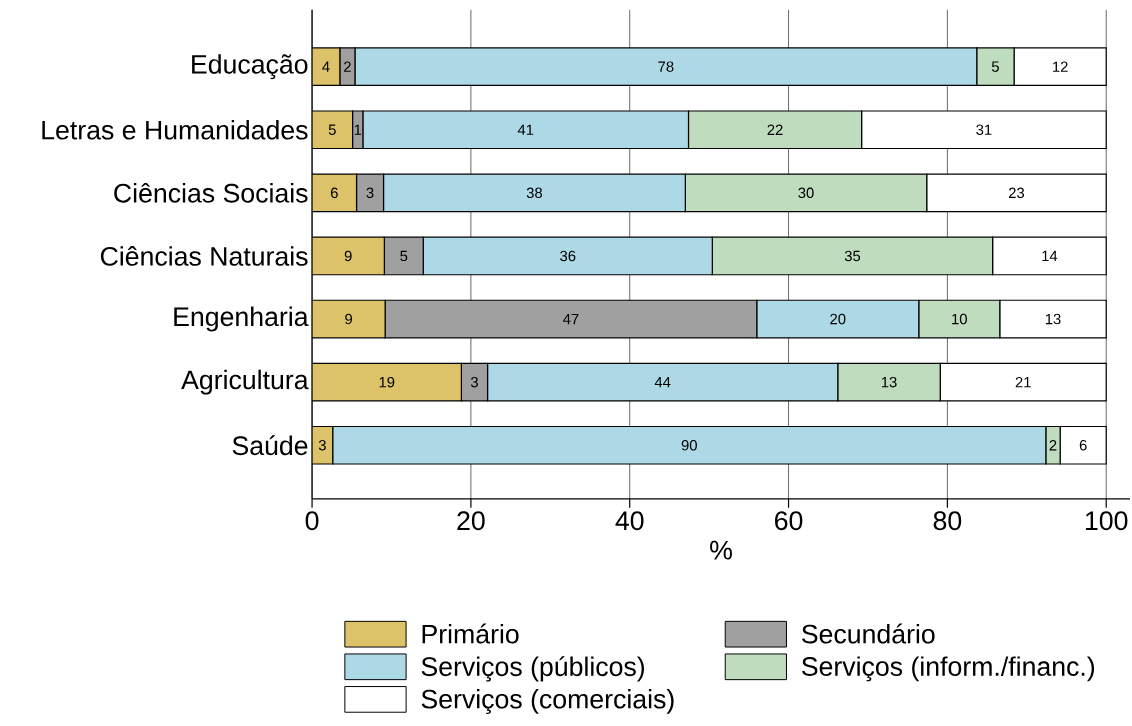  What do you see at coordinates (571, 319) in the screenshot?
I see `data-label: 47` at bounding box center [571, 319].